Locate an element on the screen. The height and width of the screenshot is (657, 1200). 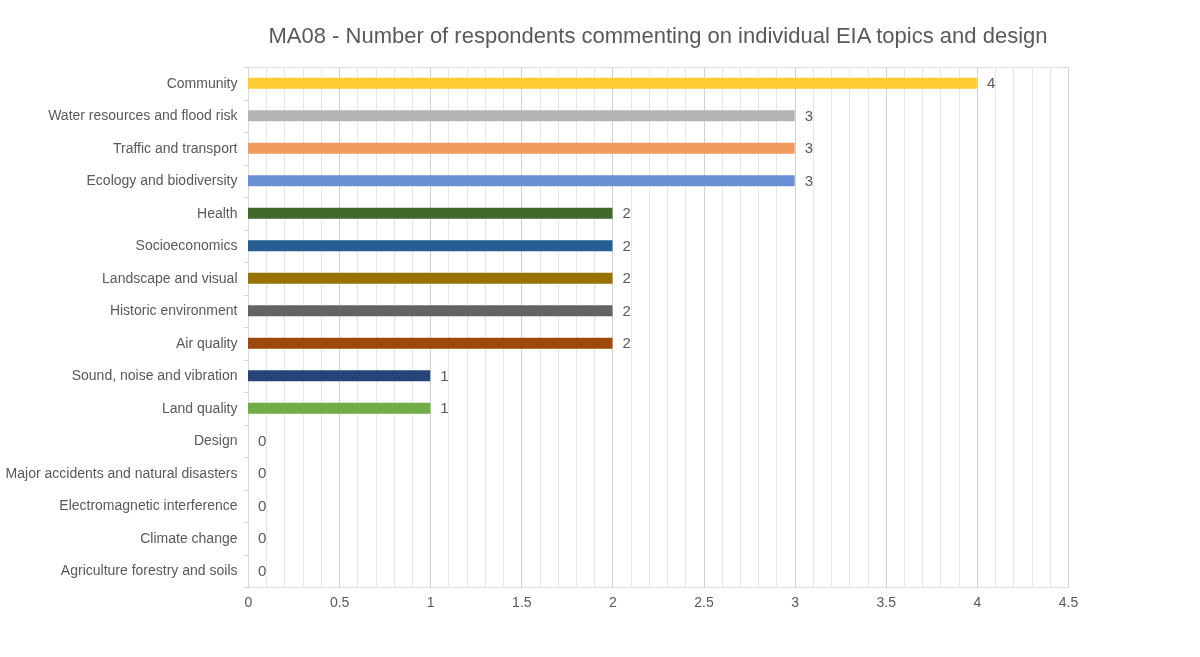
data-label: 4 is located at coordinates (991, 83).